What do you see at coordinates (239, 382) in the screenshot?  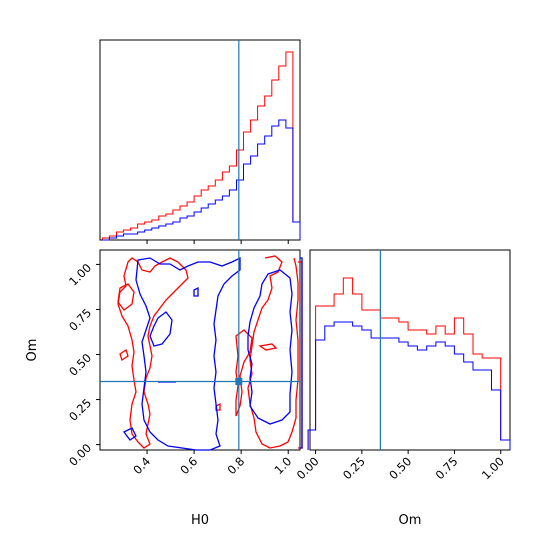 I see `joint-truth-marker` at bounding box center [239, 382].